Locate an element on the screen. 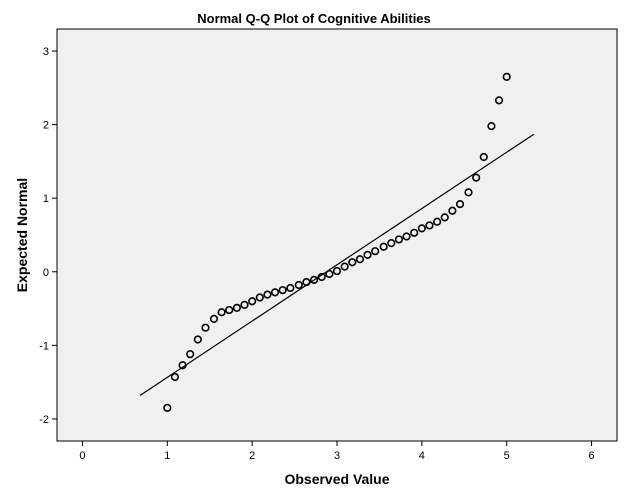  y-tick-label: 1 is located at coordinates (46, 199).